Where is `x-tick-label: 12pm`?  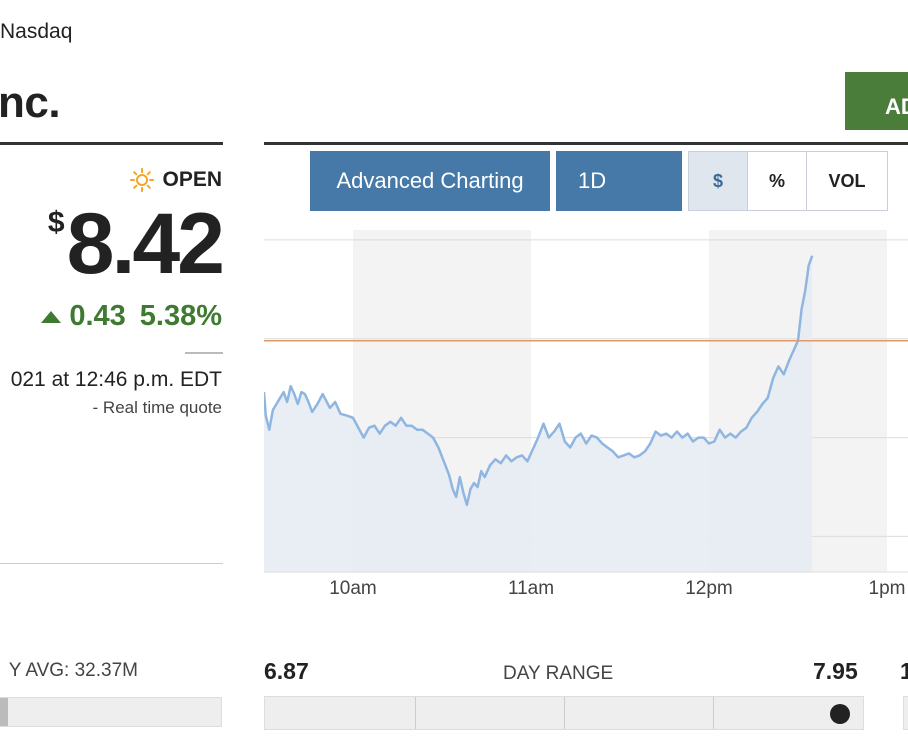 x-tick-label: 12pm is located at coordinates (709, 588).